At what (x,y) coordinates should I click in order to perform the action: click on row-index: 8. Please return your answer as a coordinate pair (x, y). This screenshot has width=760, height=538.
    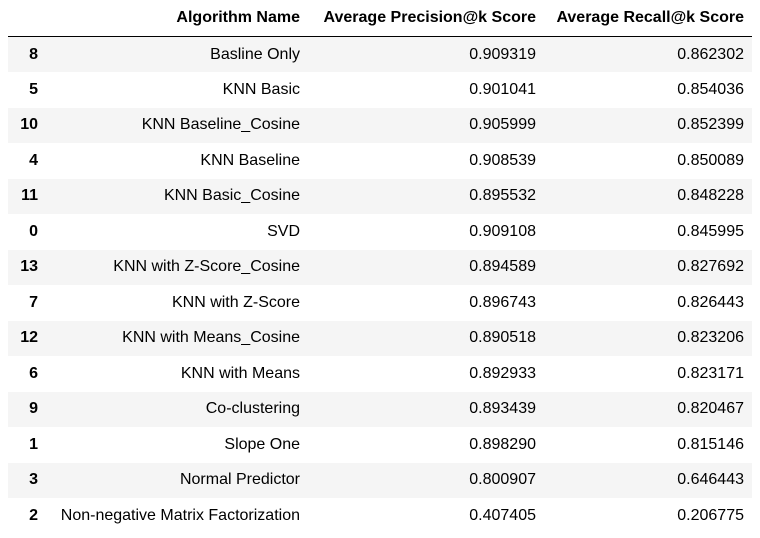
    Looking at the image, I should click on (33, 54).